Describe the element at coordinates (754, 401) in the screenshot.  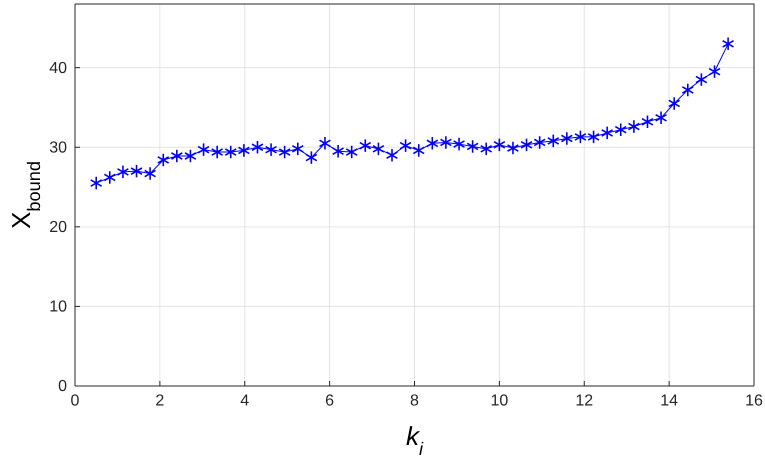
I see `x-tick-label: 16` at that location.